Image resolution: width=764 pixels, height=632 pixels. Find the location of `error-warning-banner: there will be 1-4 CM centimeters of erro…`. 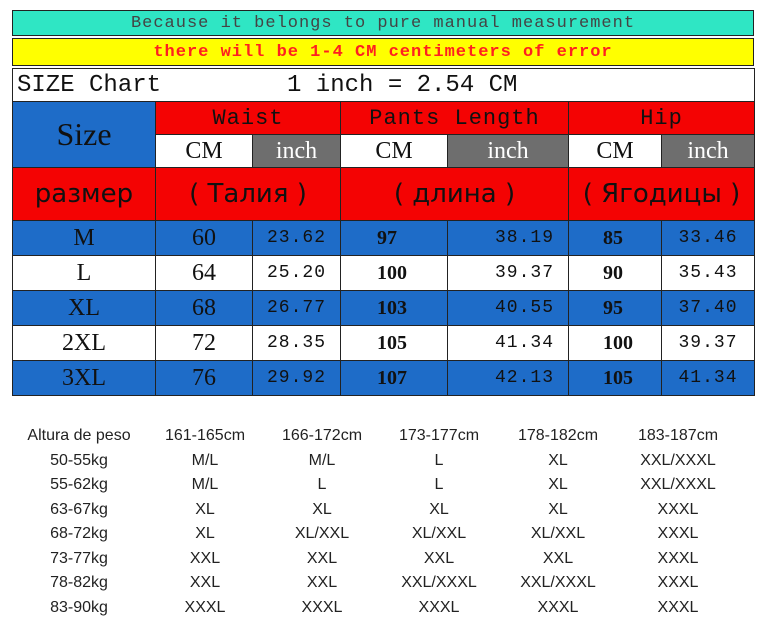

error-warning-banner: there will be 1-4 CM centimeters of erro… is located at coordinates (383, 52).